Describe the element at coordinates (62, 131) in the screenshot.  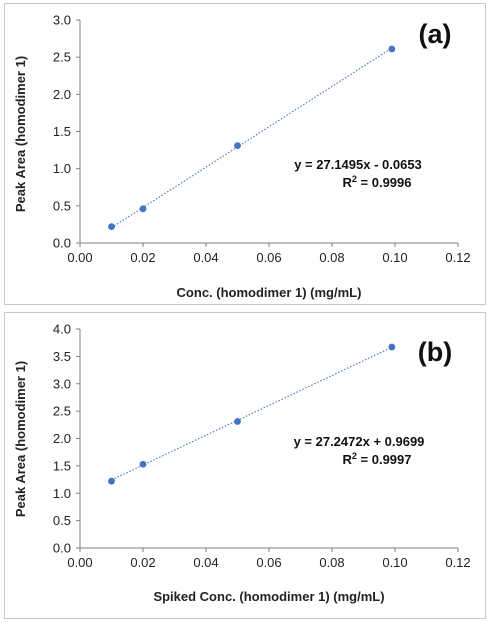
I see `y-tick-label-a: 1.5` at that location.